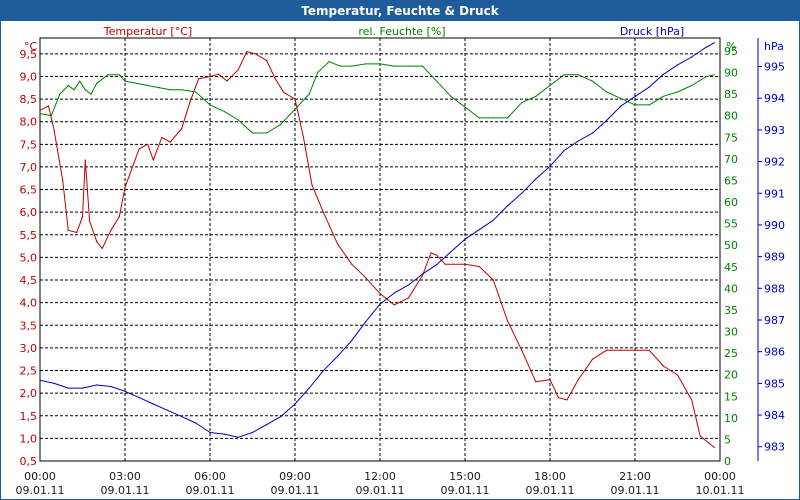 This screenshot has width=800, height=500. I want to click on x-tick-time: 12:00, so click(380, 476).